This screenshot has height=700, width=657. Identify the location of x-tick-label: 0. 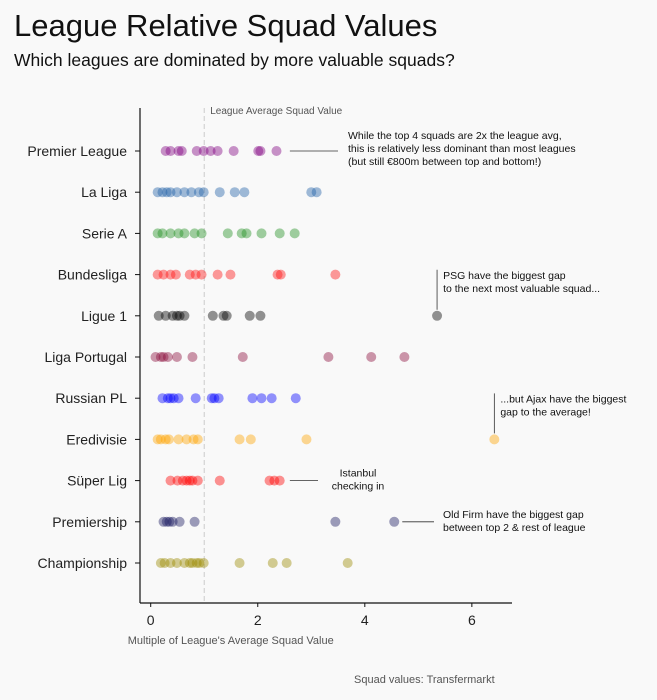
(151, 620).